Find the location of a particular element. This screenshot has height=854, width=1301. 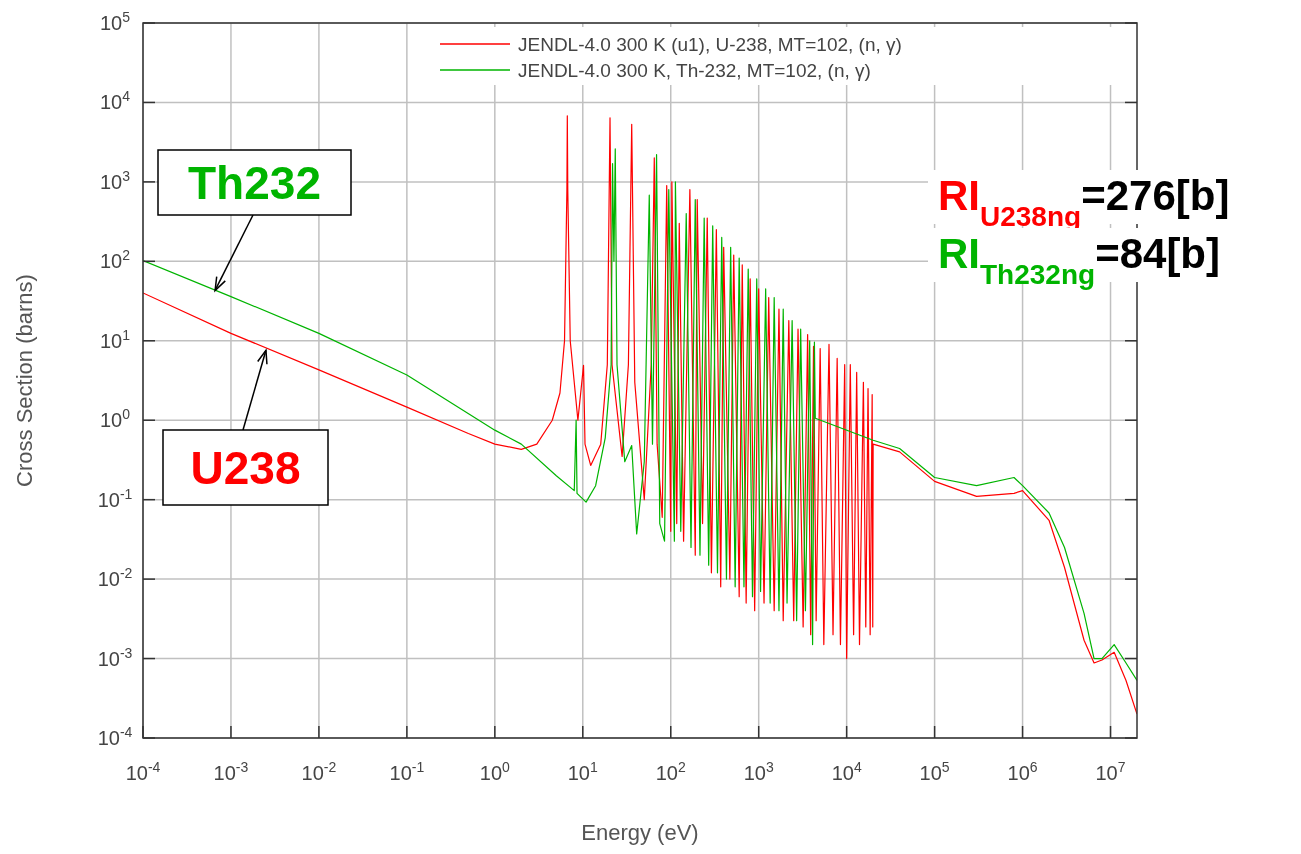

annotation: RI$_{Th232ng}$=84[b] is located at coordinates (1079, 260).